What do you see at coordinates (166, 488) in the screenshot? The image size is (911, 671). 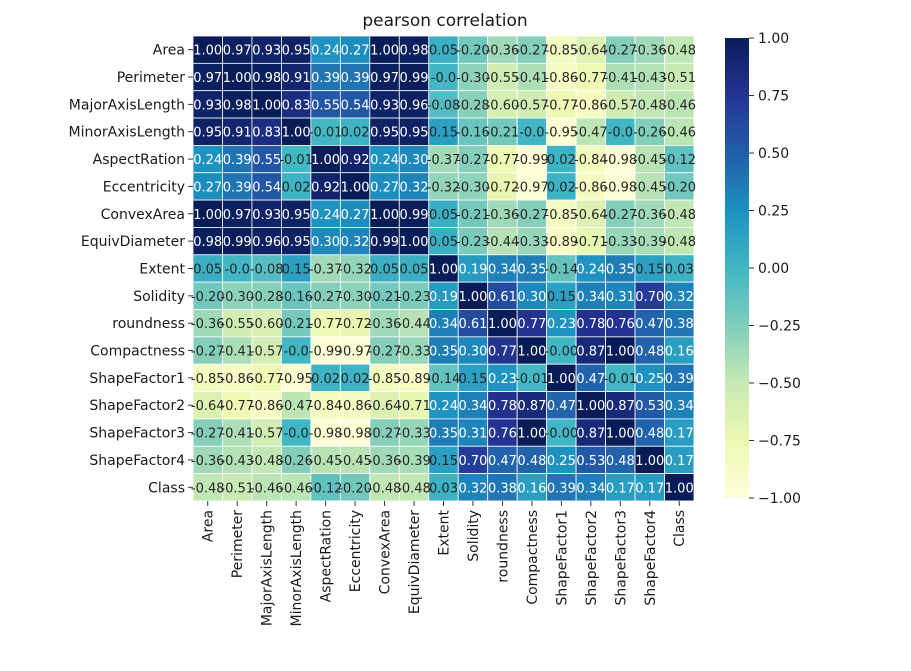 I see `y-tick-label: Class` at bounding box center [166, 488].